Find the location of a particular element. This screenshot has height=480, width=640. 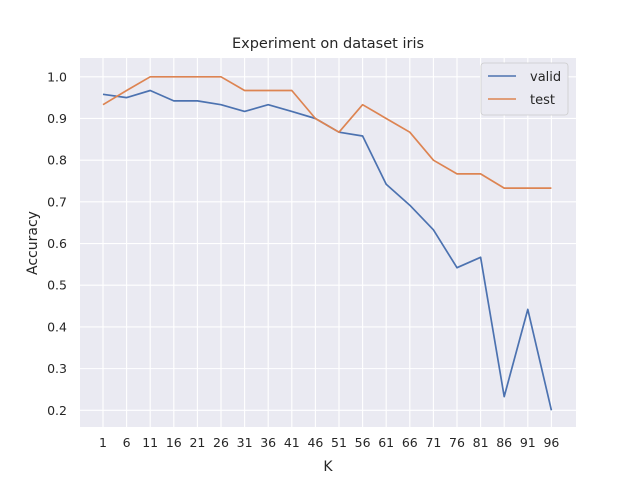

x-tick-label: 71 is located at coordinates (433, 442).